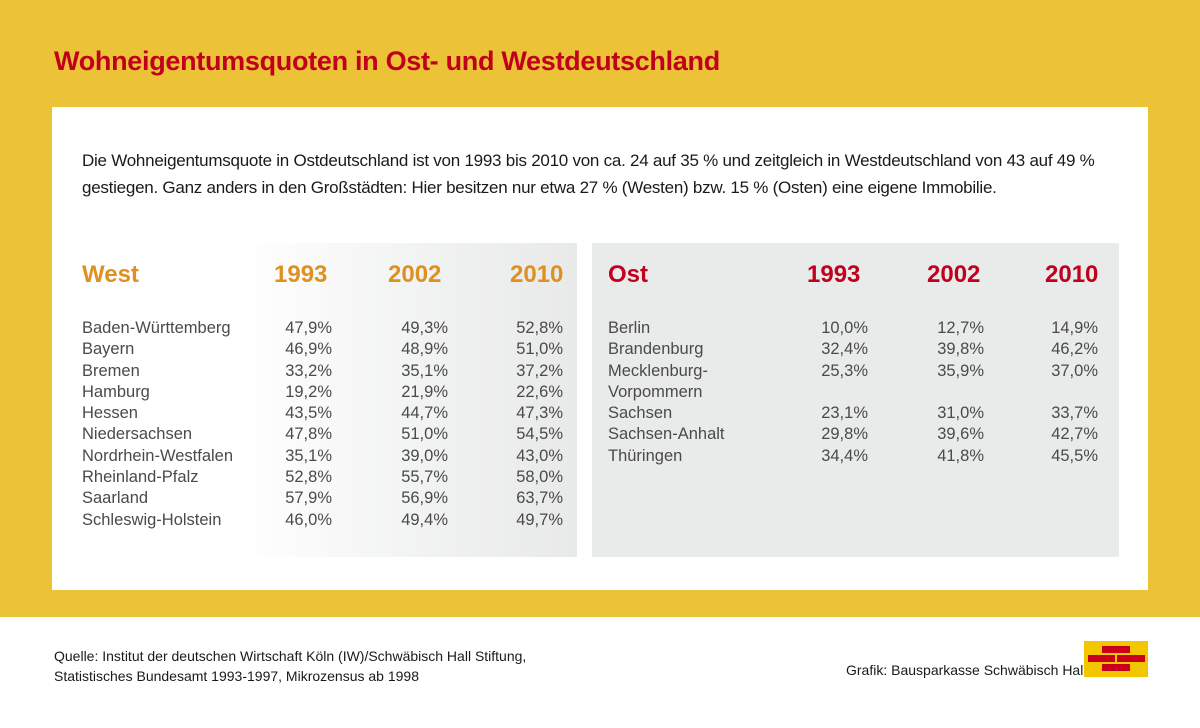  Describe the element at coordinates (656, 349) in the screenshot. I see `region-name: Brandenburg` at that location.